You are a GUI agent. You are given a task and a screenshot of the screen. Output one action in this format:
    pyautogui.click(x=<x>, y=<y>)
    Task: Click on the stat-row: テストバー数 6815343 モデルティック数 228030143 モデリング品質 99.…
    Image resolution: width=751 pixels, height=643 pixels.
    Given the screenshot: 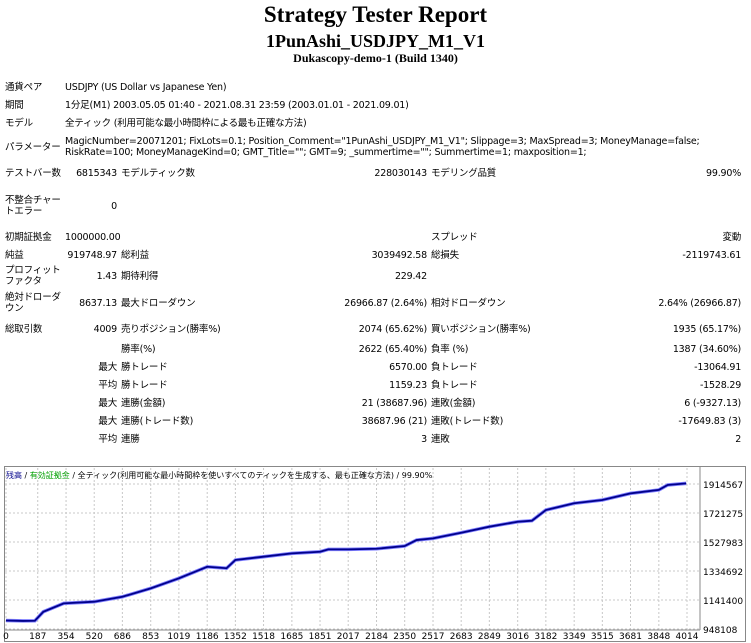 What is the action you would take?
    pyautogui.click(x=373, y=173)
    